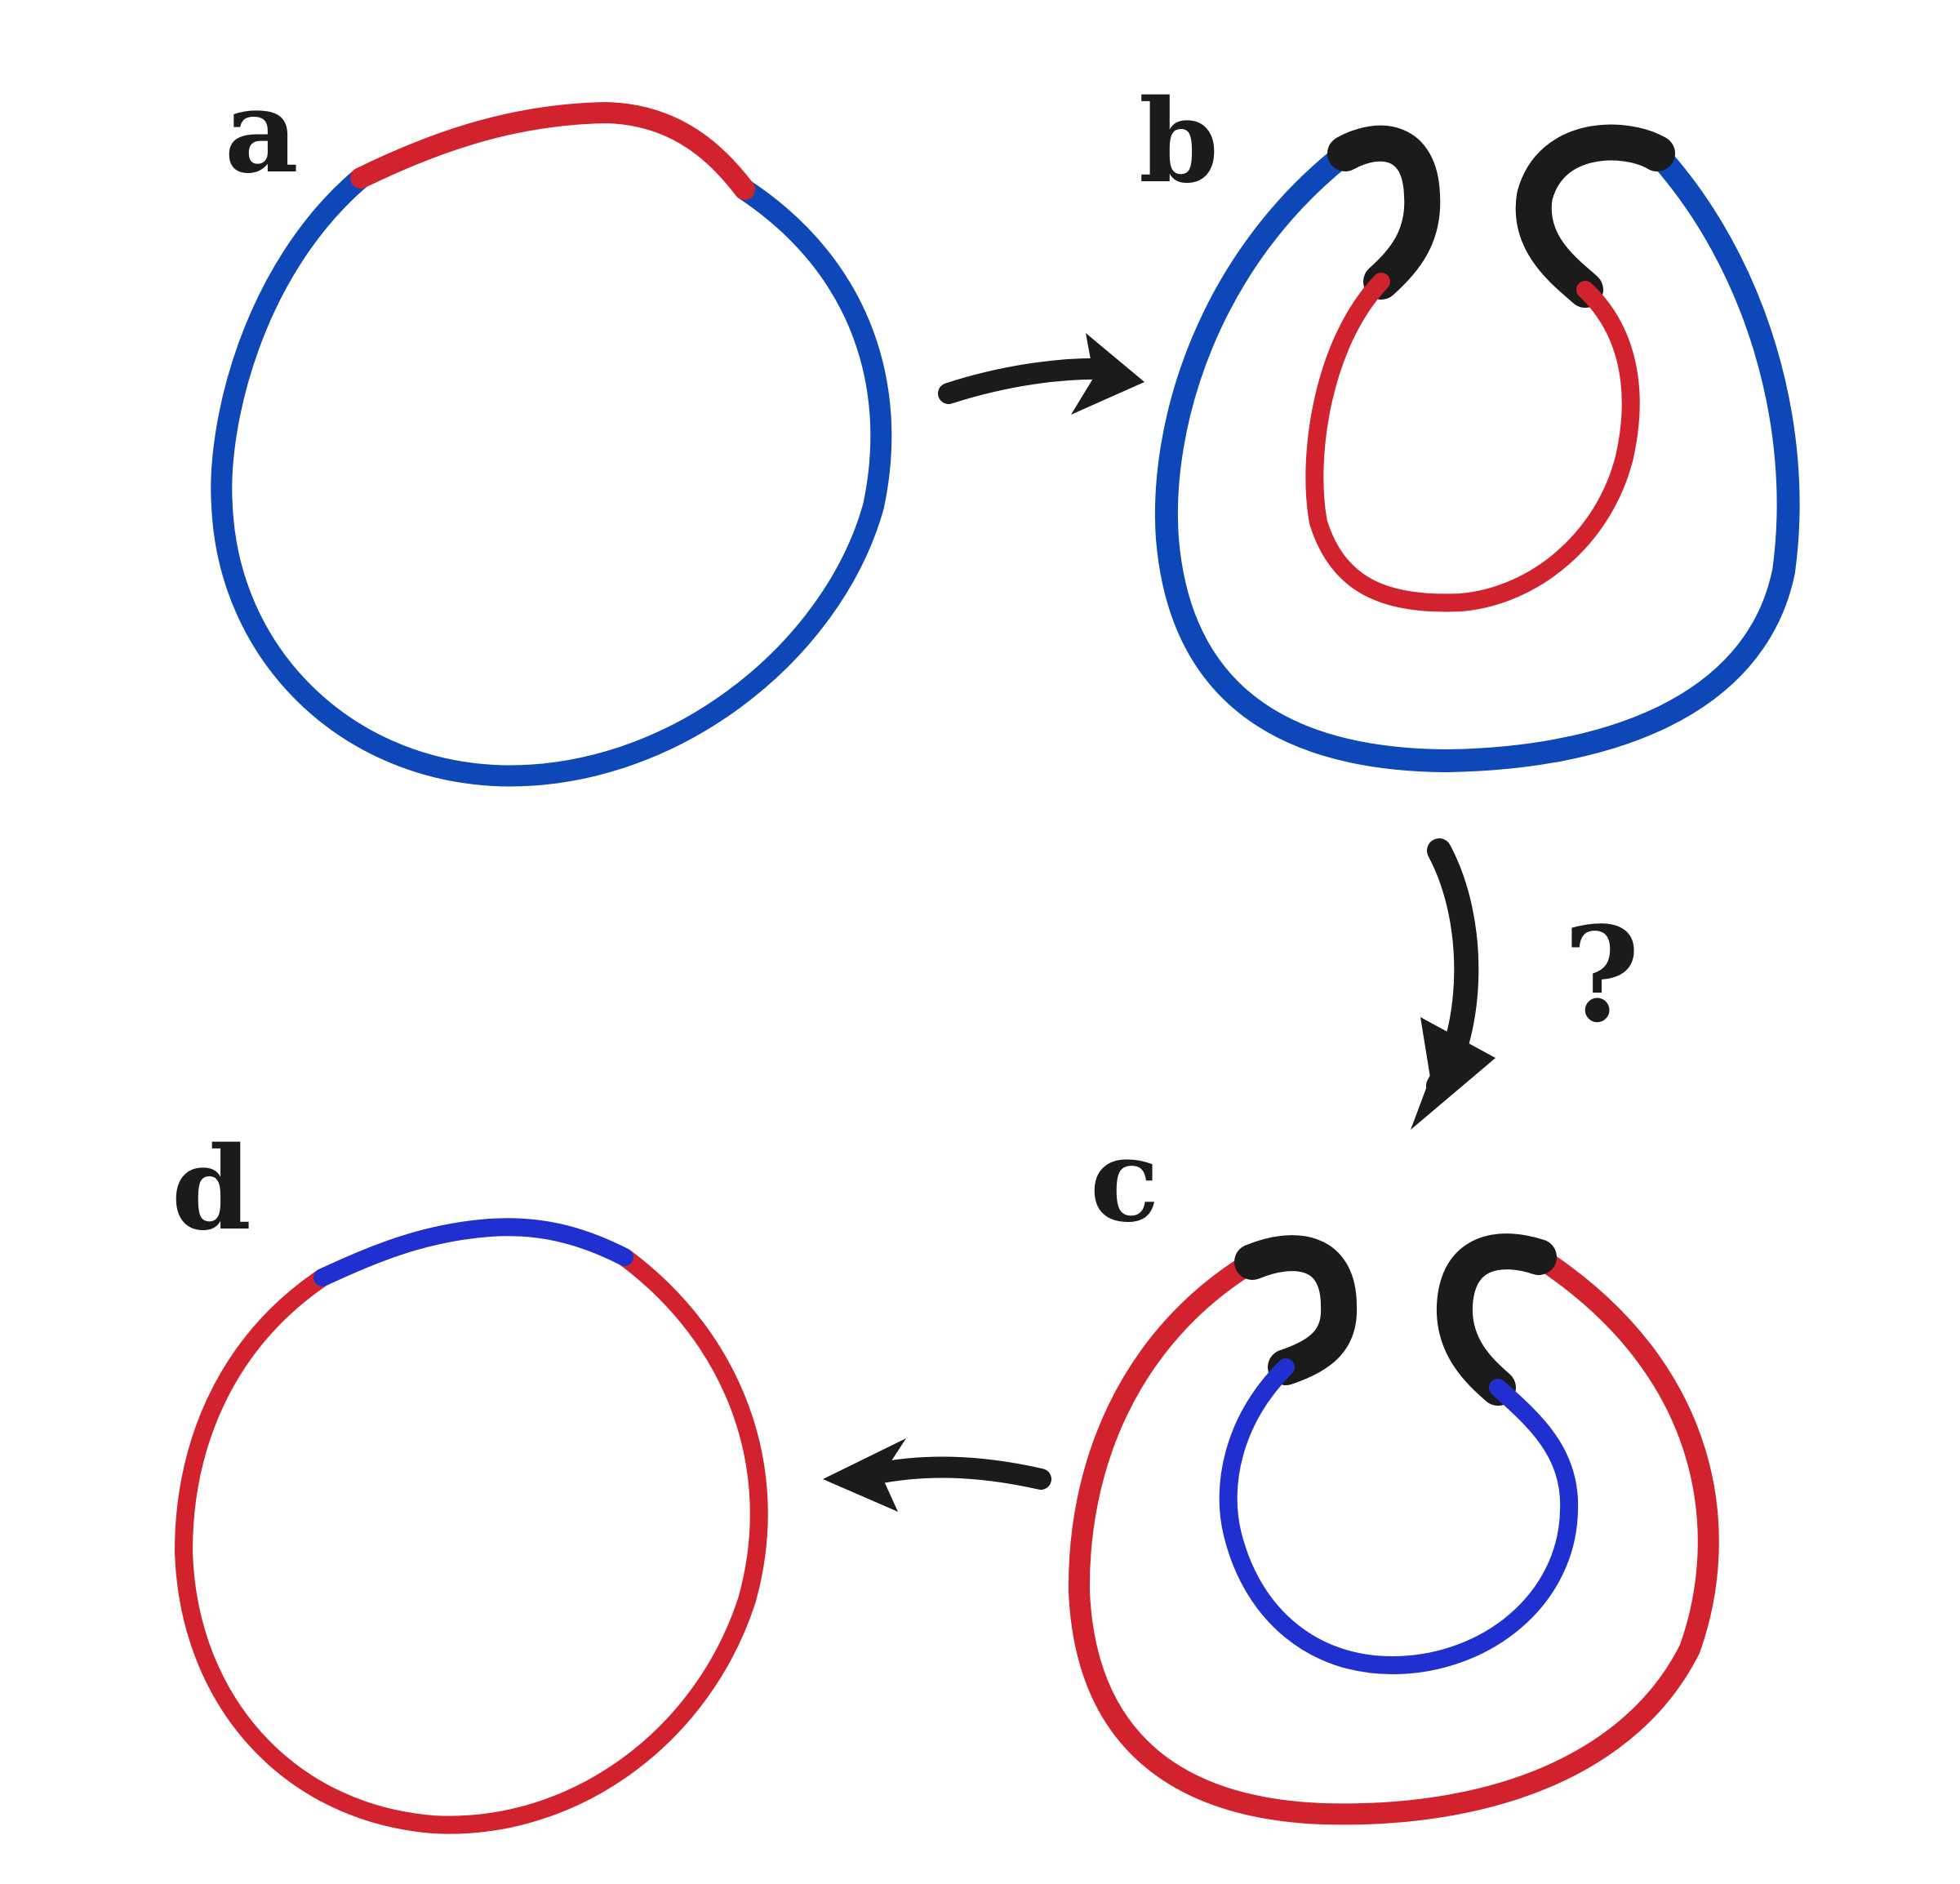 Image resolution: width=1960 pixels, height=1884 pixels. What do you see at coordinates (1296, 1310) in the screenshot?
I see `panel-c-left-hook` at bounding box center [1296, 1310].